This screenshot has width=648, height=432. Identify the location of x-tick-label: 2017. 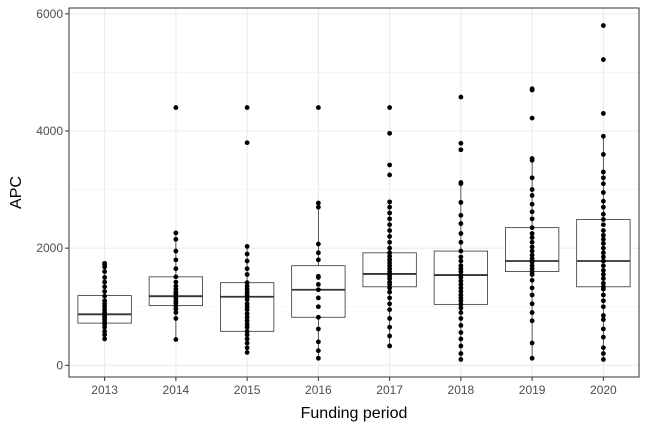
(389, 390).